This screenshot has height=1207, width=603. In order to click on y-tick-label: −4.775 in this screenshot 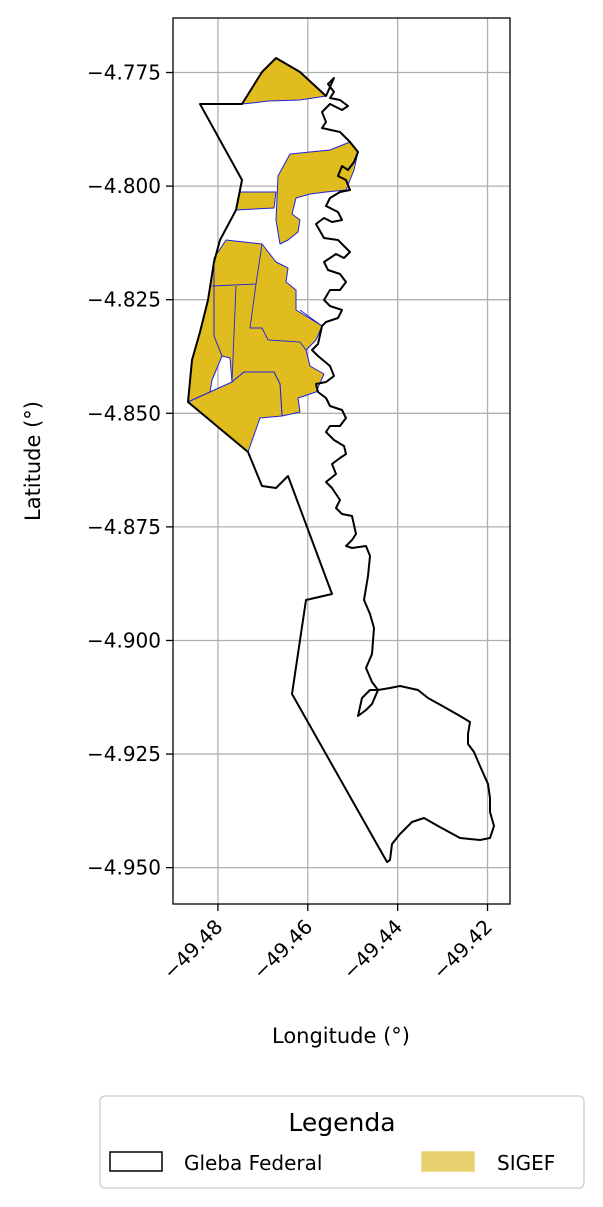, I will do `click(124, 73)`.